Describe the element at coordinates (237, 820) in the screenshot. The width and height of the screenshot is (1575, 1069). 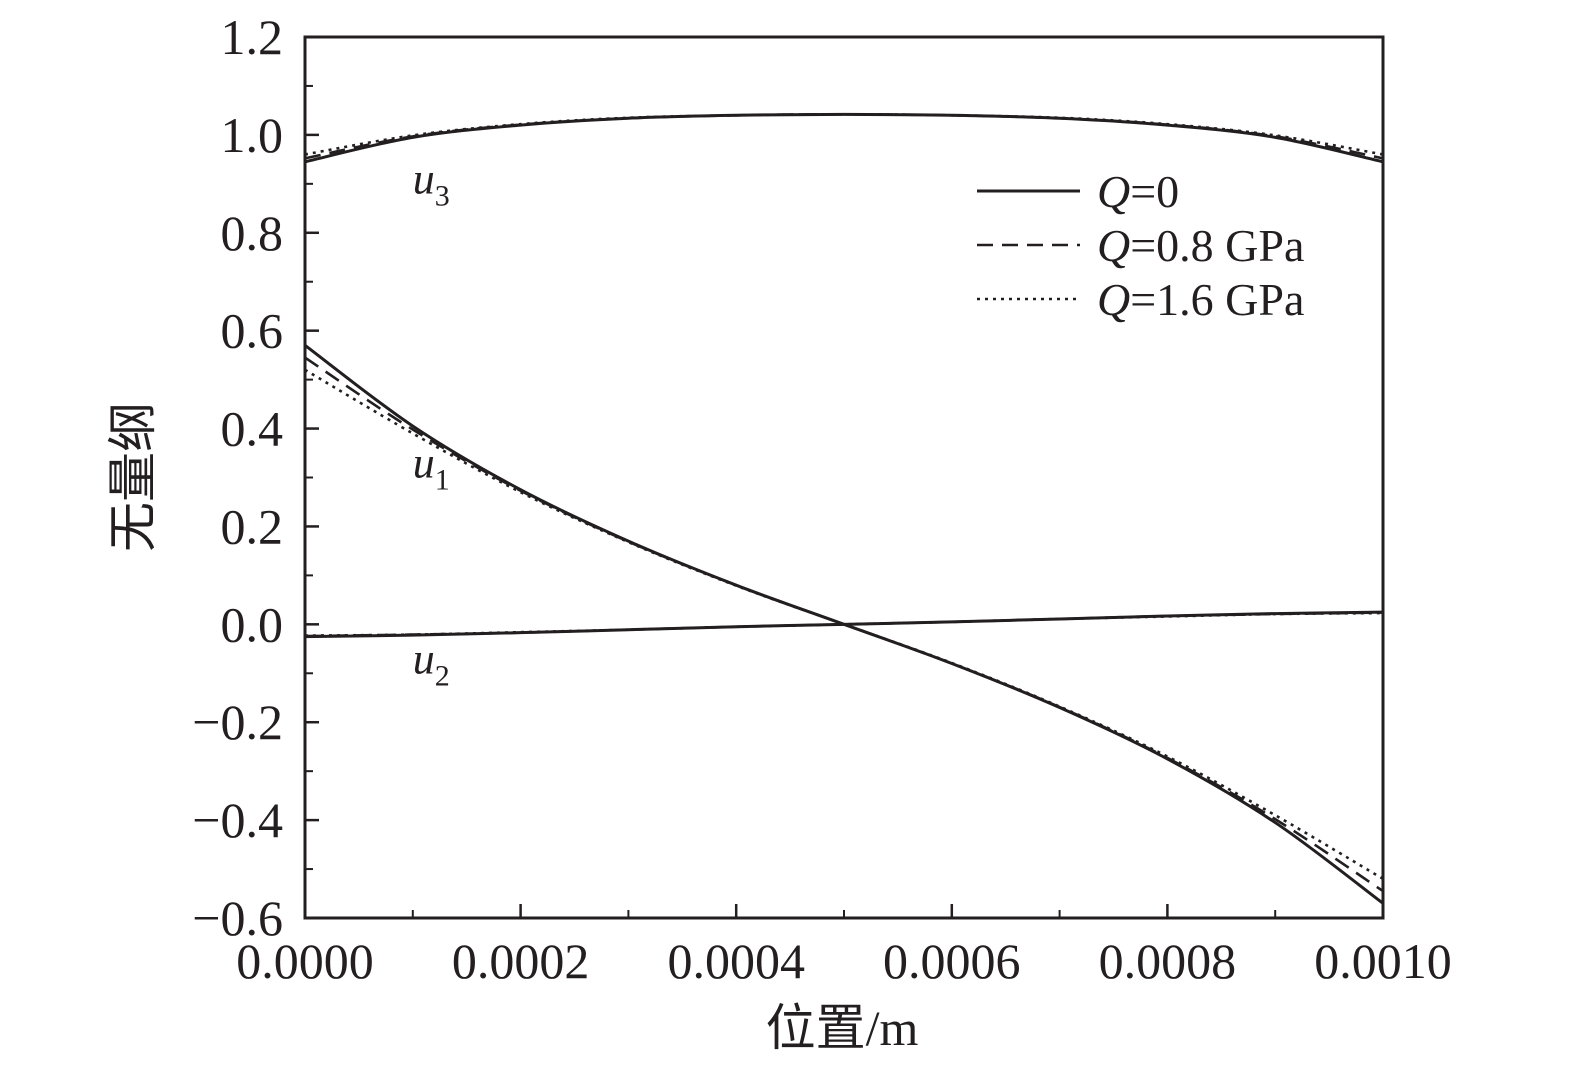
I see `y-tick-label: −0.4` at that location.